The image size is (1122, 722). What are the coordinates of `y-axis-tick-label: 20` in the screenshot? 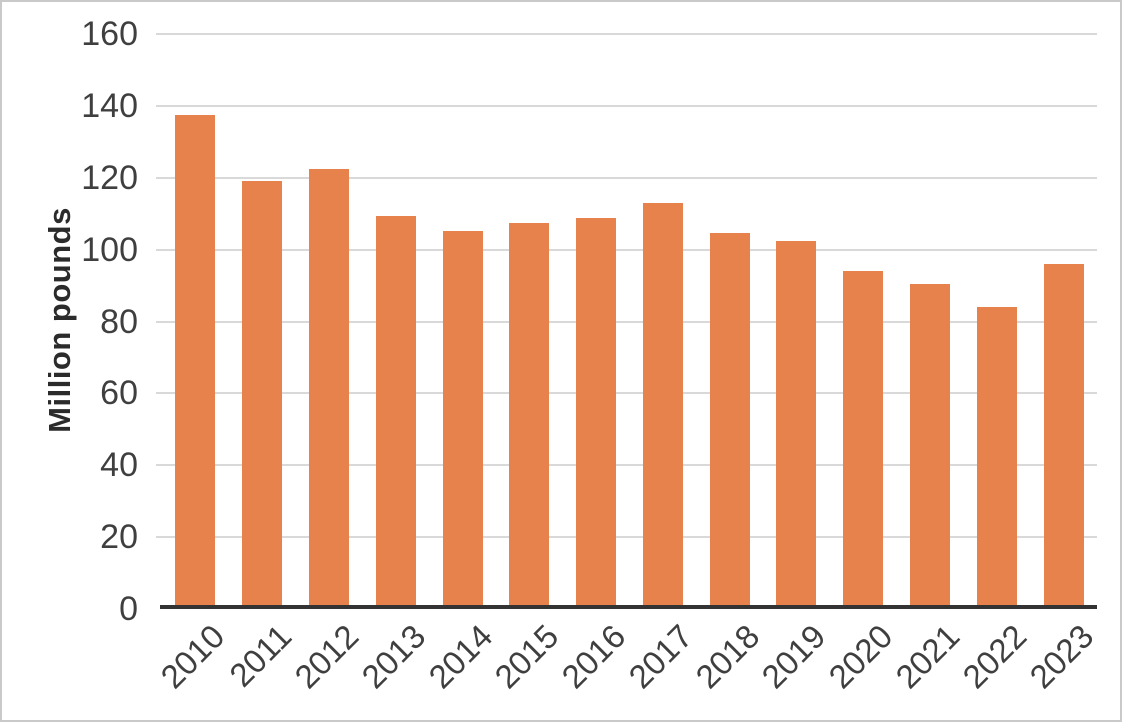 It's located at (119, 537).